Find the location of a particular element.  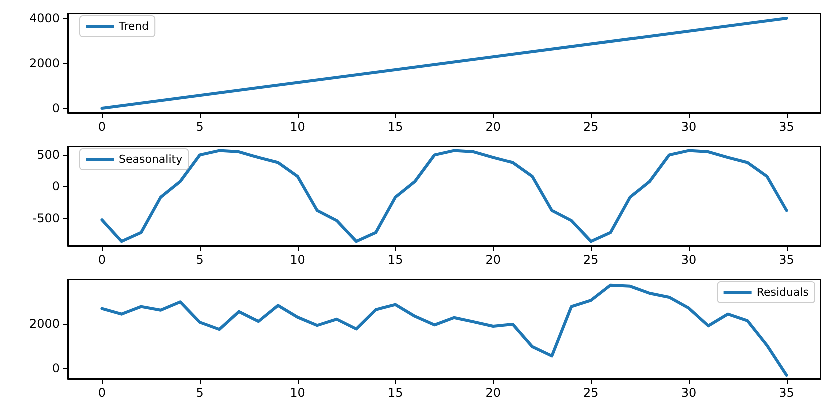

y-tick-label: 4000 is located at coordinates (44, 19).